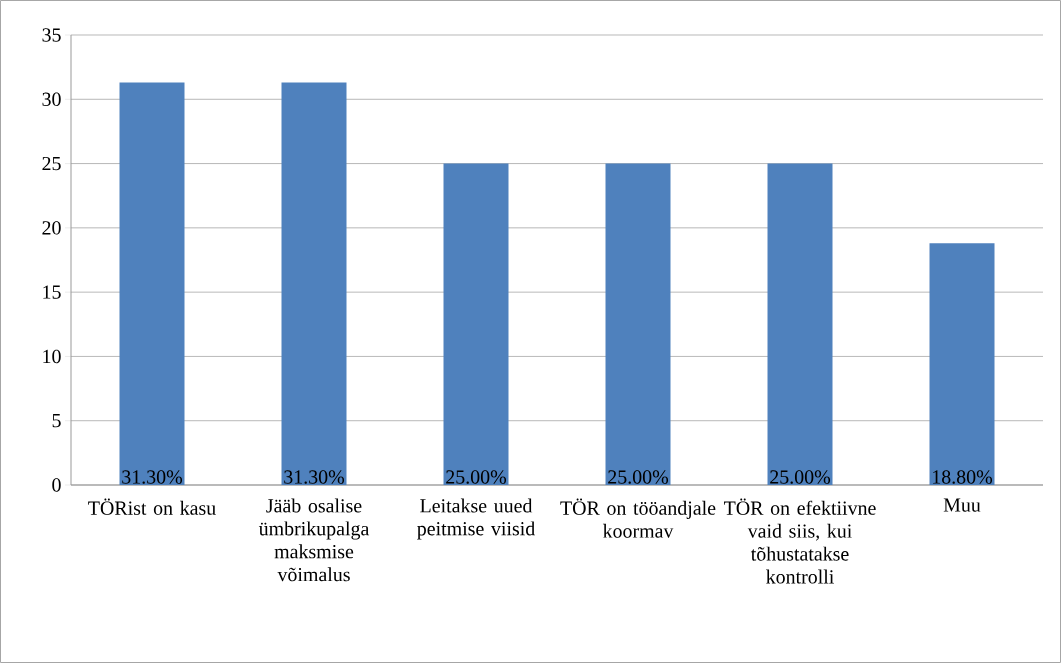  Describe the element at coordinates (56, 421) in the screenshot. I see `y-tick-label: 5` at that location.